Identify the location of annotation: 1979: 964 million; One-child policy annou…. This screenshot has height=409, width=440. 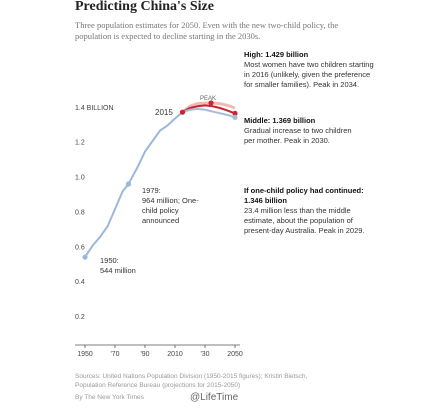
(176, 206).